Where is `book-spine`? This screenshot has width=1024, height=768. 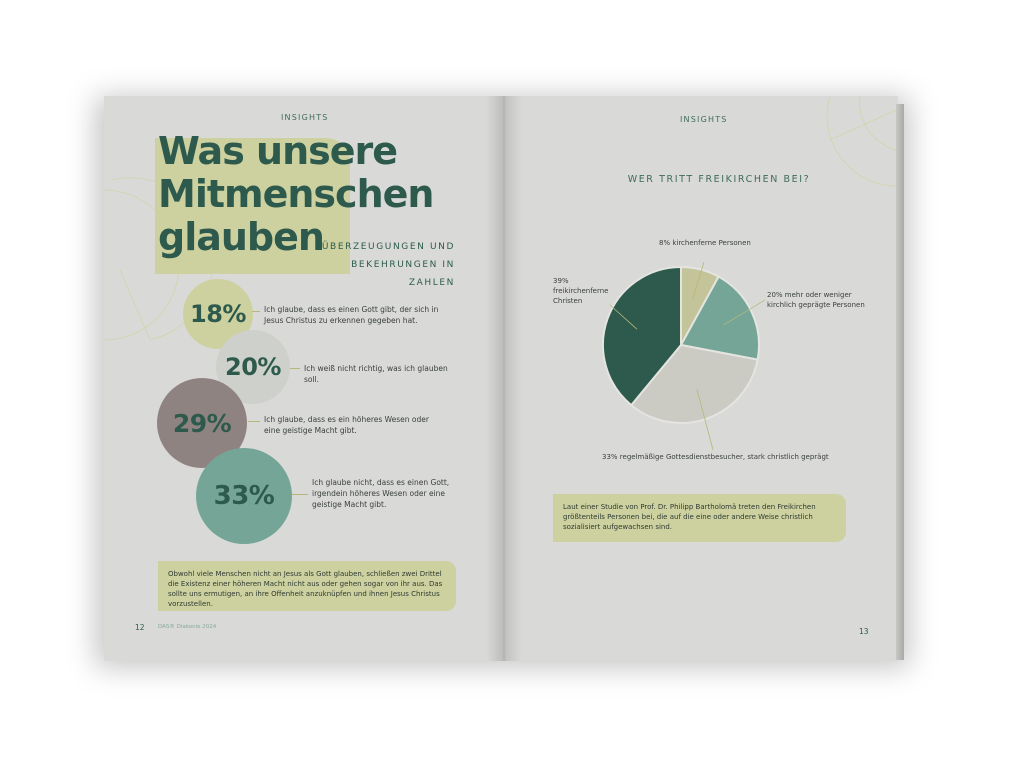
book-spine is located at coordinates (504, 378).